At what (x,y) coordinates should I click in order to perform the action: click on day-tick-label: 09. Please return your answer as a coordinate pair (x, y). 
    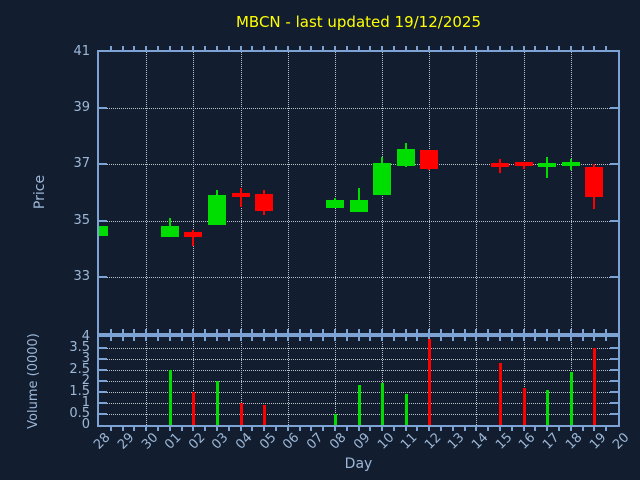
    Looking at the image, I should click on (362, 441).